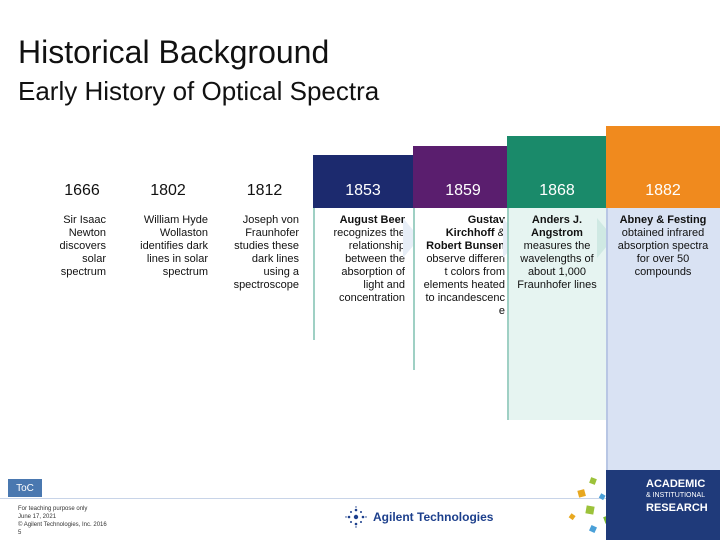 The height and width of the screenshot is (540, 720). Describe the element at coordinates (199, 91) in the screenshot. I see `slide-subtitle: Early History of Optical Spectra` at that location.